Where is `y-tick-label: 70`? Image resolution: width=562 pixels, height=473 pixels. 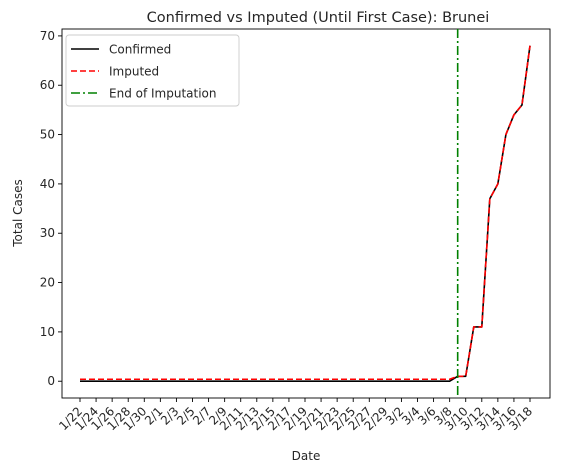
y-tick-label: 70 is located at coordinates (47, 36).